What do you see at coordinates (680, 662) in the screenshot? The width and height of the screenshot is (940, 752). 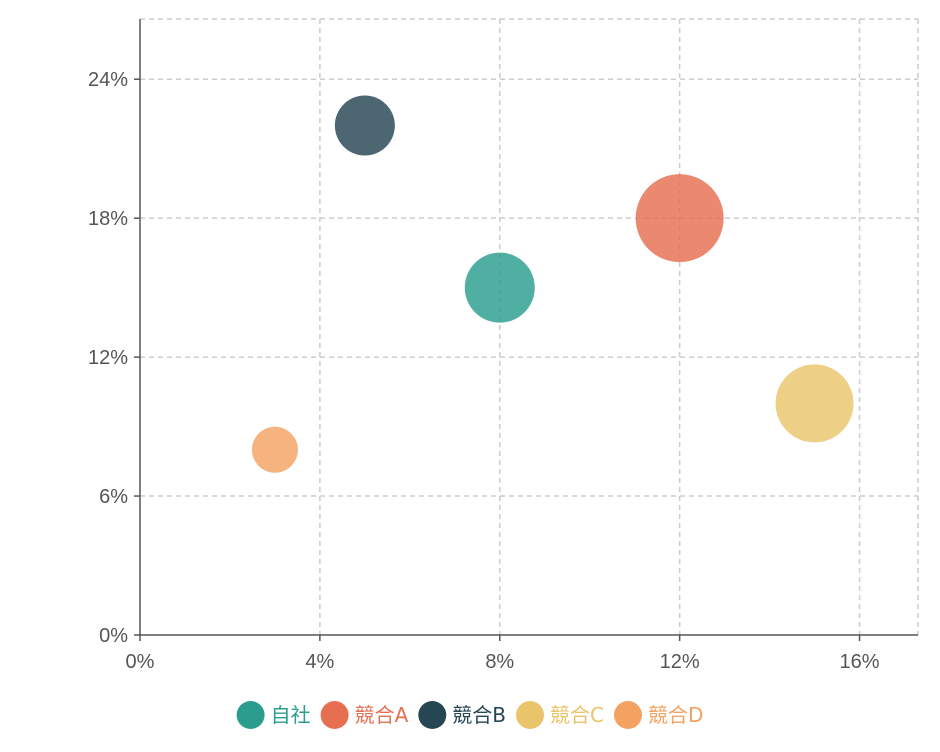 I see `x-tick-label: 12%` at bounding box center [680, 662].